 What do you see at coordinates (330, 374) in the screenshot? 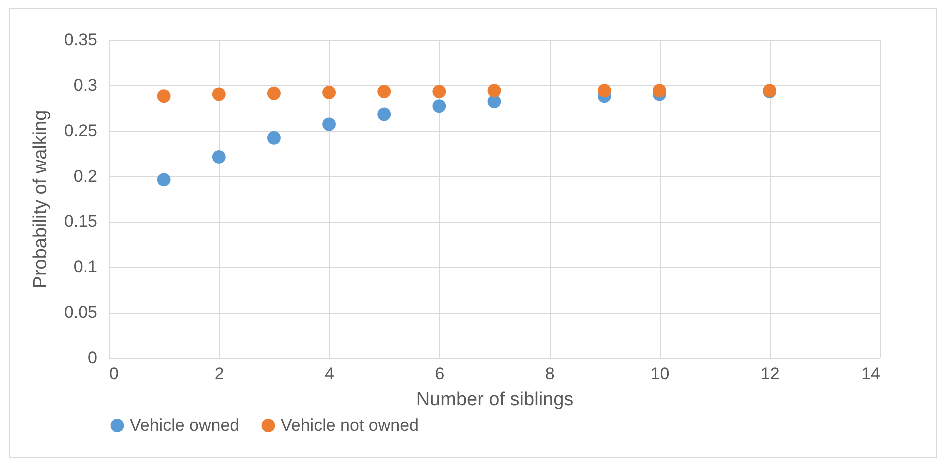
I see `x-tick-label: 4` at bounding box center [330, 374].